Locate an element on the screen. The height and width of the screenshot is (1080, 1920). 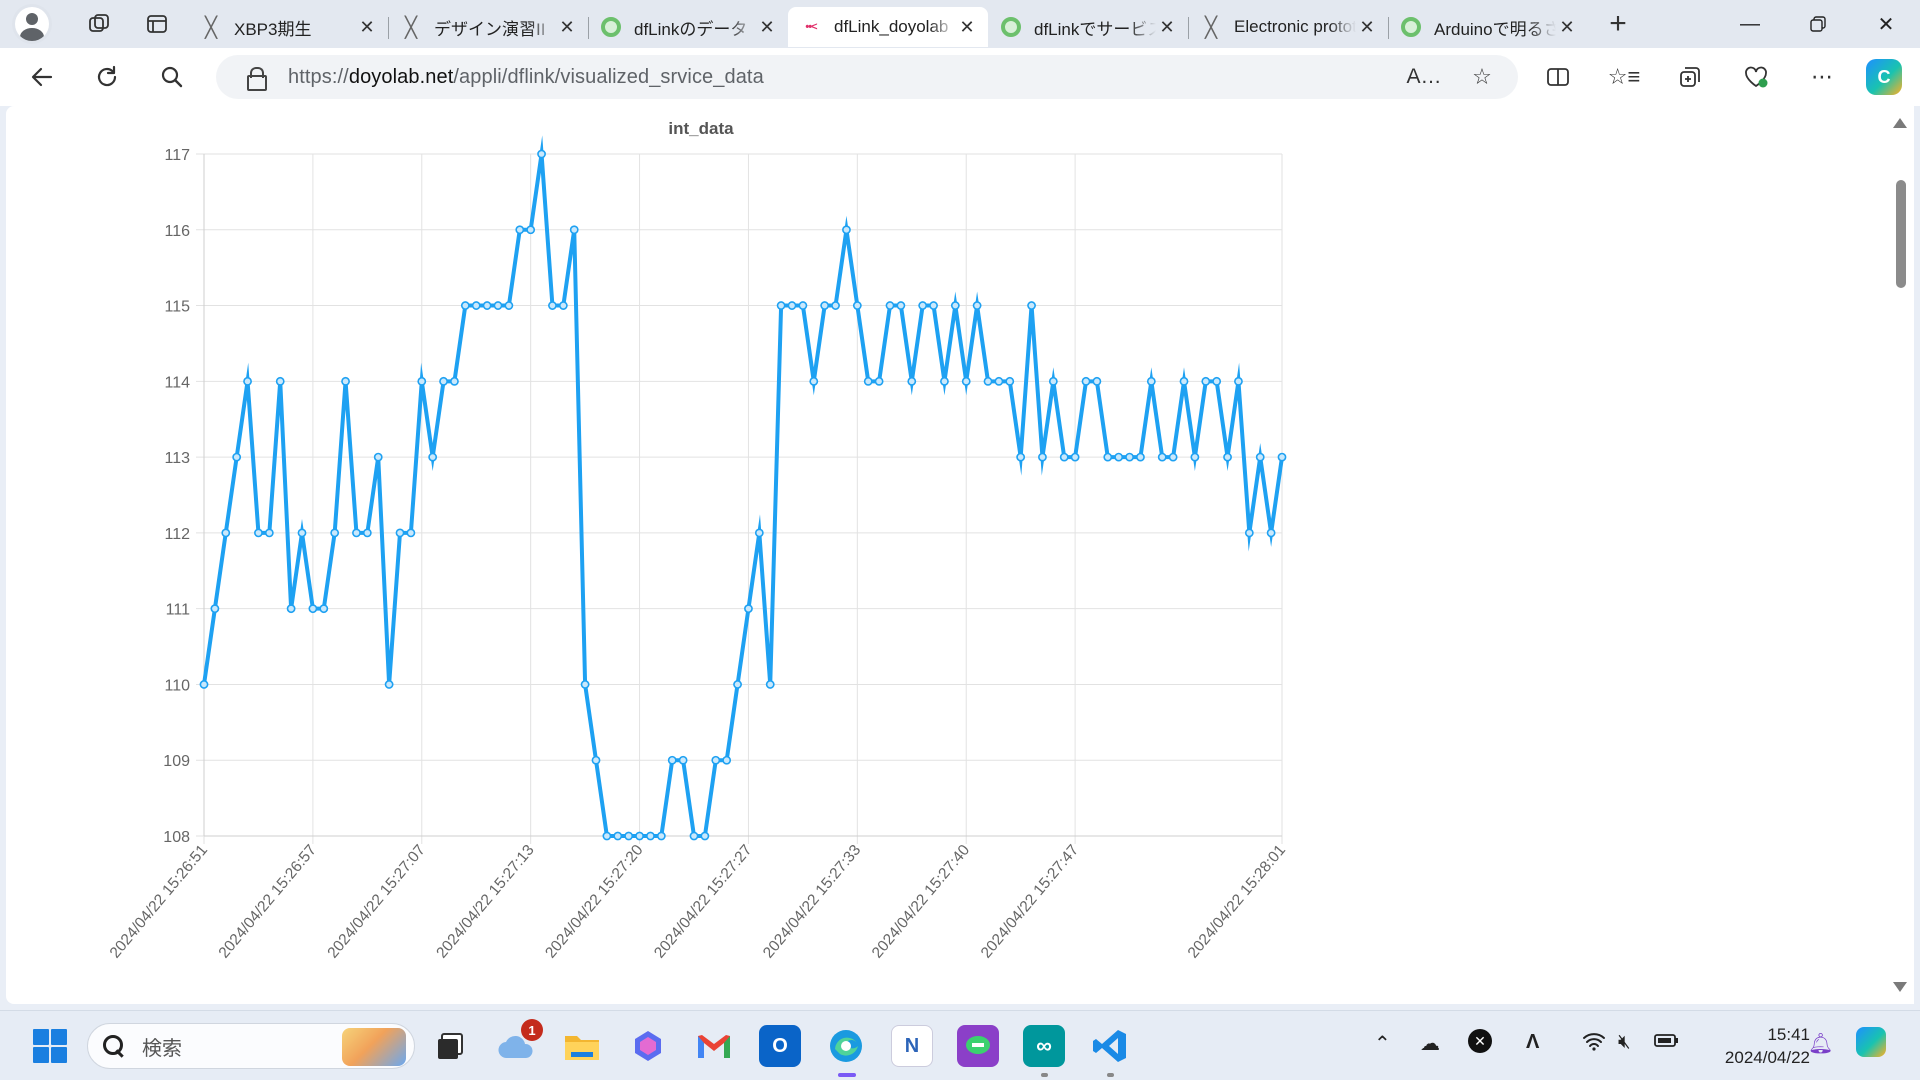
profile-button is located at coordinates (32, 24).